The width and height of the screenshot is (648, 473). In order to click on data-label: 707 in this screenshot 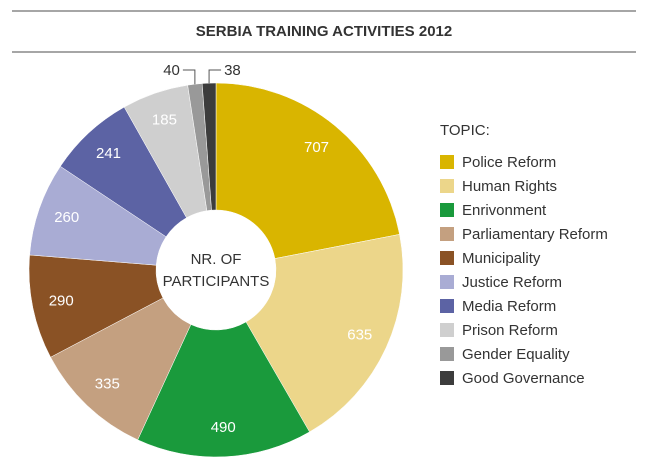, I will do `click(316, 147)`.